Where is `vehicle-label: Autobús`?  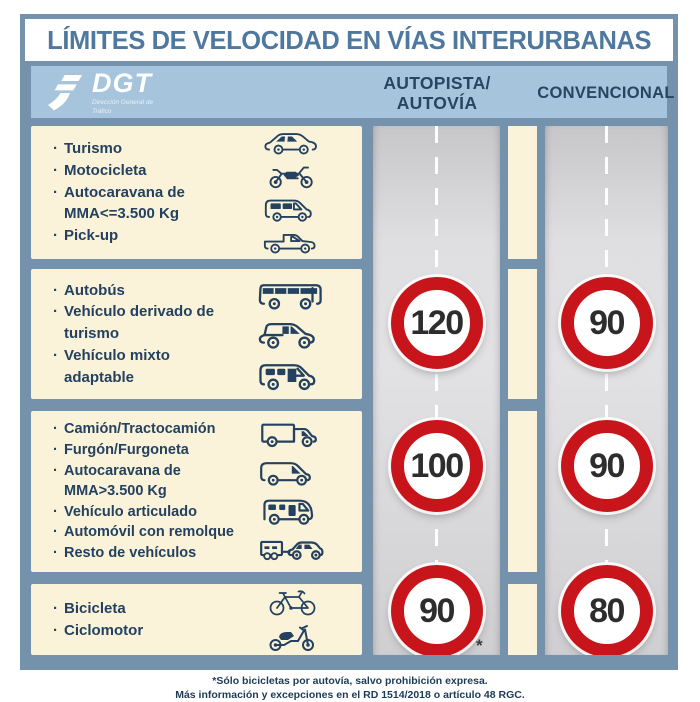
vehicle-label: Autobús is located at coordinates (143, 291).